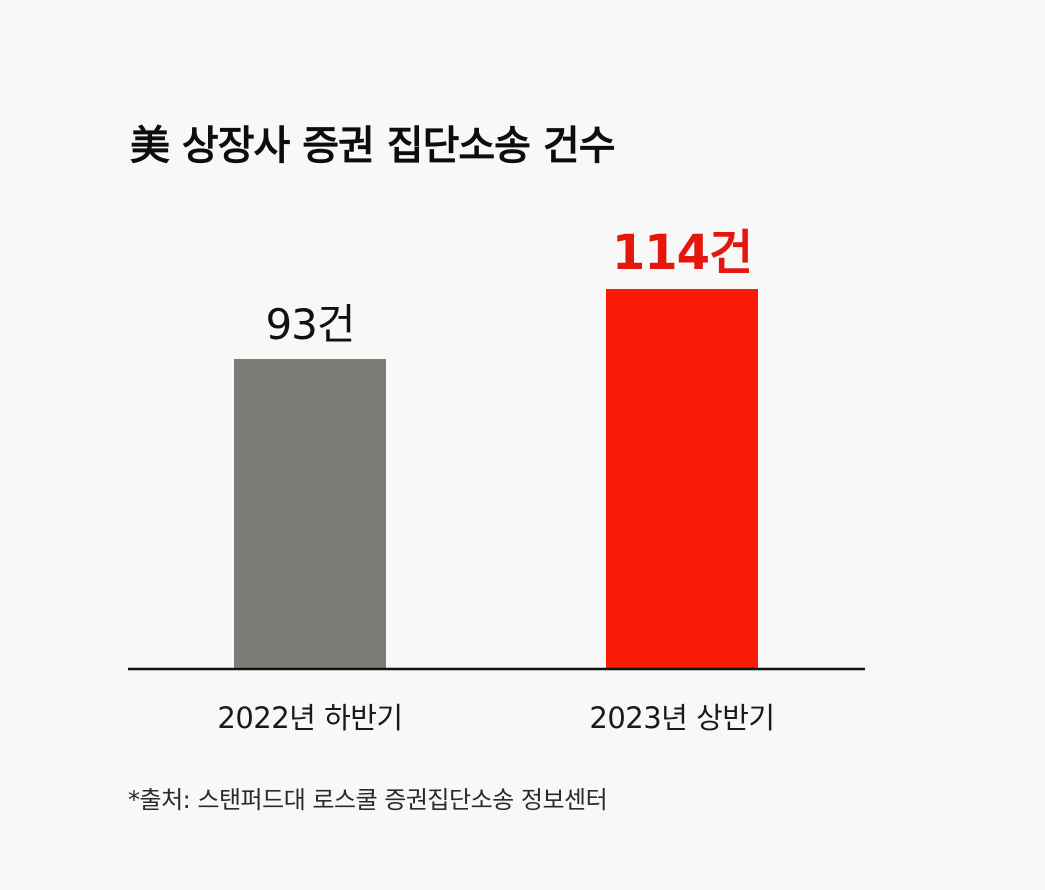 This screenshot has width=1045, height=890. Describe the element at coordinates (309, 324) in the screenshot. I see `value-label-1: 93건` at that location.